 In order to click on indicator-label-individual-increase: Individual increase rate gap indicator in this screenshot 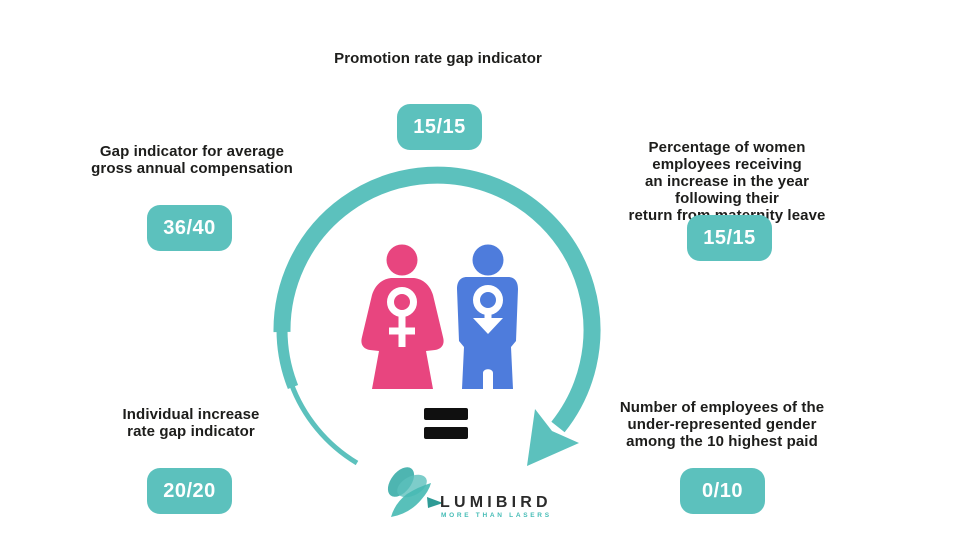, I will do `click(191, 423)`.